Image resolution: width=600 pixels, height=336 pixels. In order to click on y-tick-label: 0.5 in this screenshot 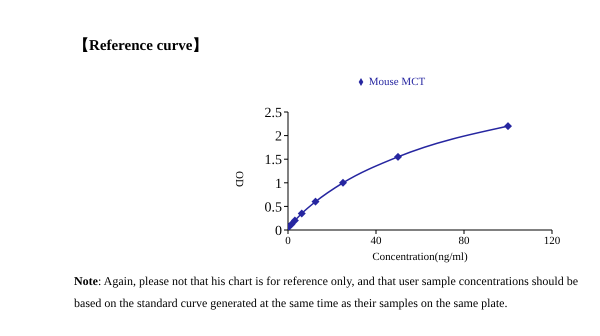, I will do `click(273, 208)`.